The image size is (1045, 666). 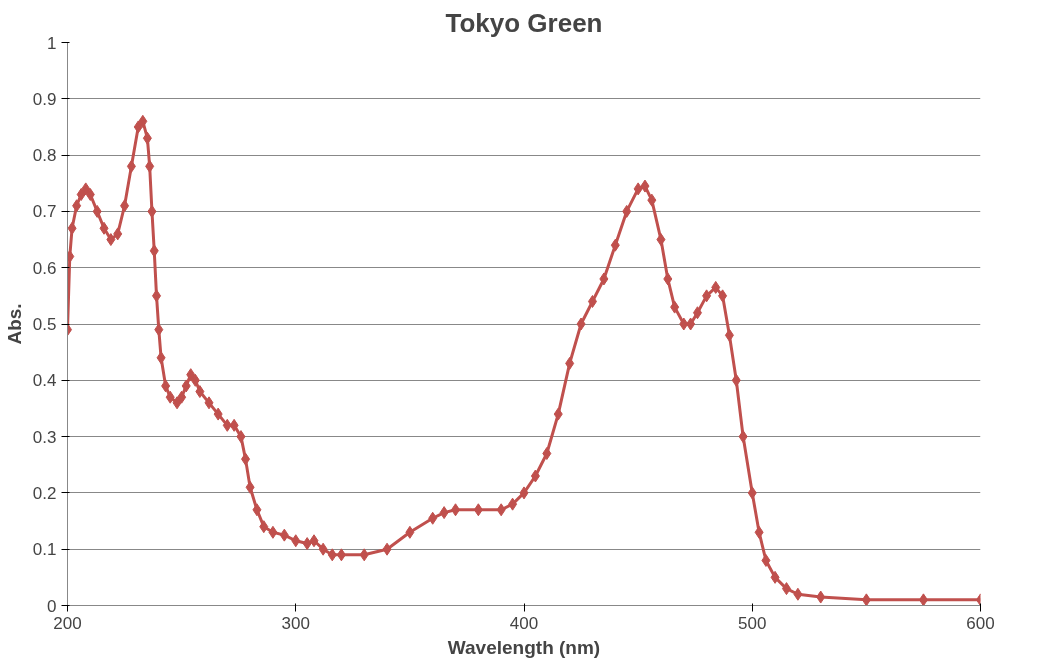 I want to click on y-tick-label: 0.2, so click(x=44, y=493).